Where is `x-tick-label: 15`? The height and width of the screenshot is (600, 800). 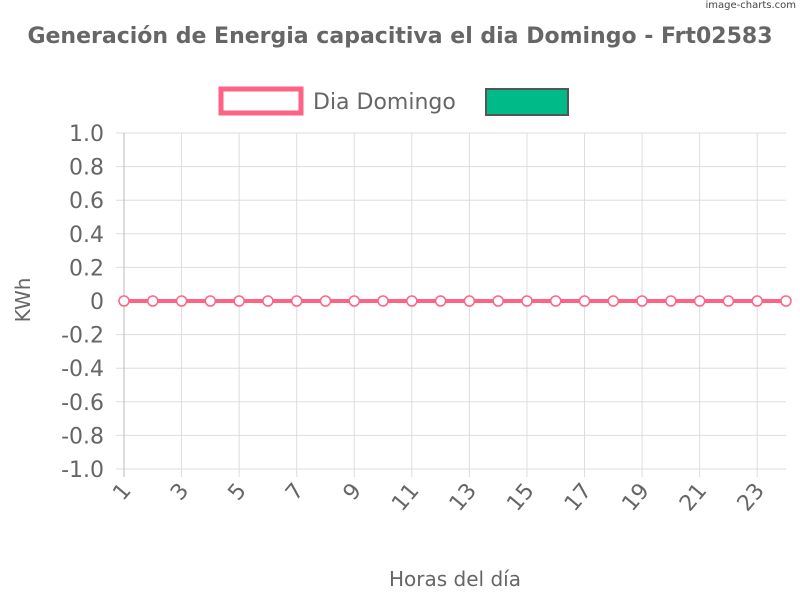 x-tick-label: 15 is located at coordinates (520, 498).